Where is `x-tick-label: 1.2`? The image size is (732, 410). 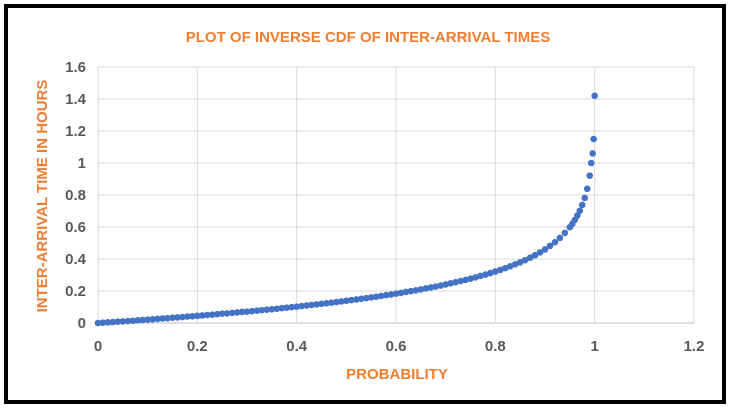 x-tick-label: 1.2 is located at coordinates (694, 346).